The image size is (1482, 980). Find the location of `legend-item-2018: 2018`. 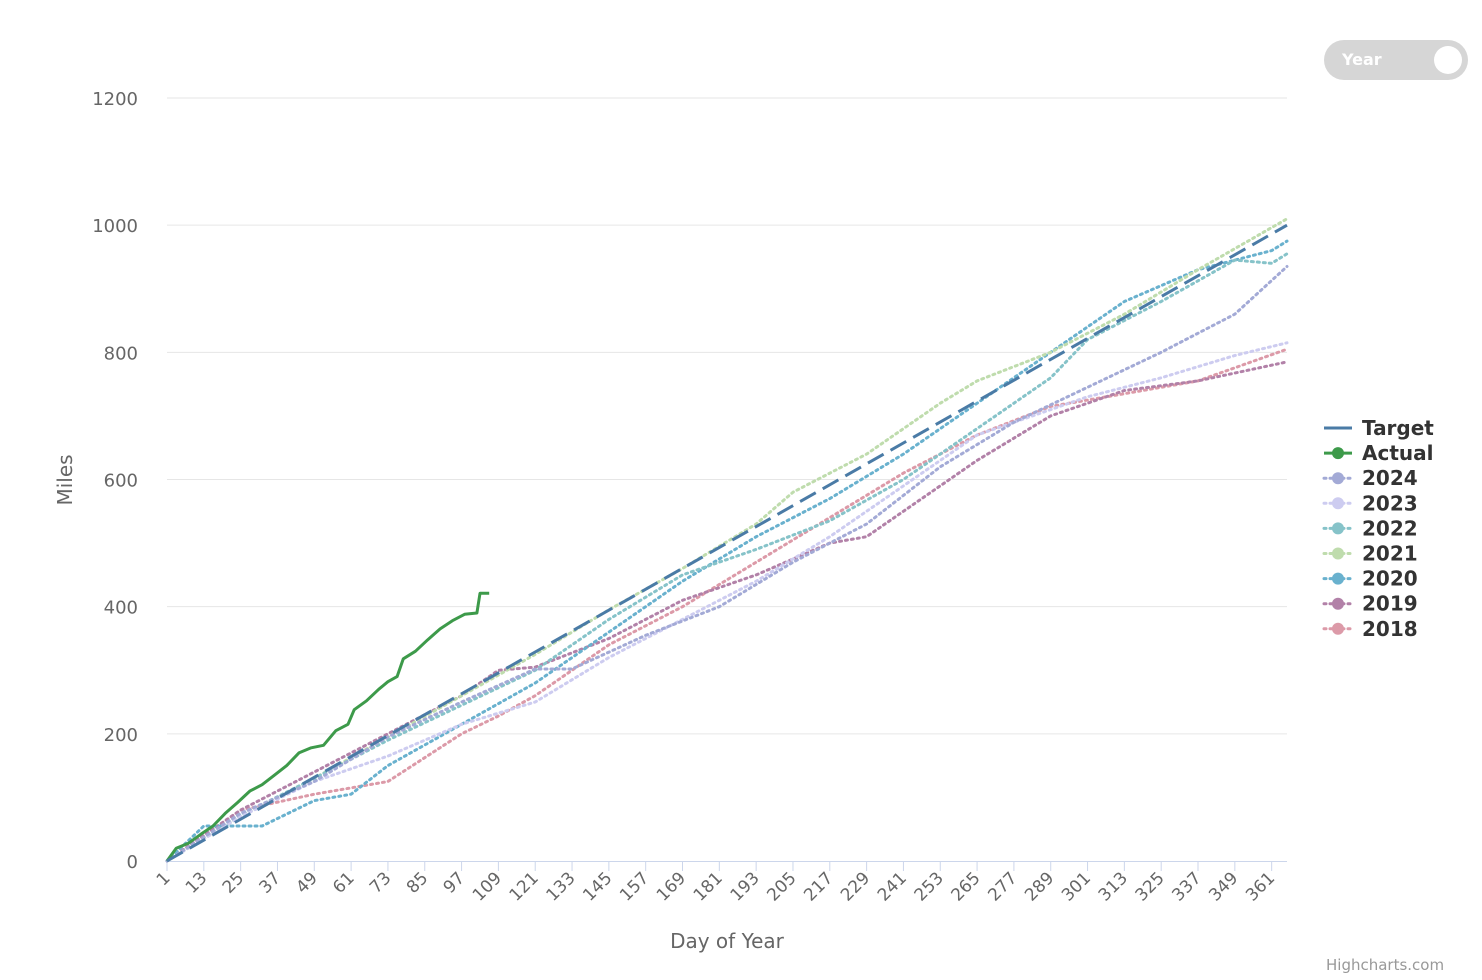

legend-item-2018: 2018 is located at coordinates (1370, 629).